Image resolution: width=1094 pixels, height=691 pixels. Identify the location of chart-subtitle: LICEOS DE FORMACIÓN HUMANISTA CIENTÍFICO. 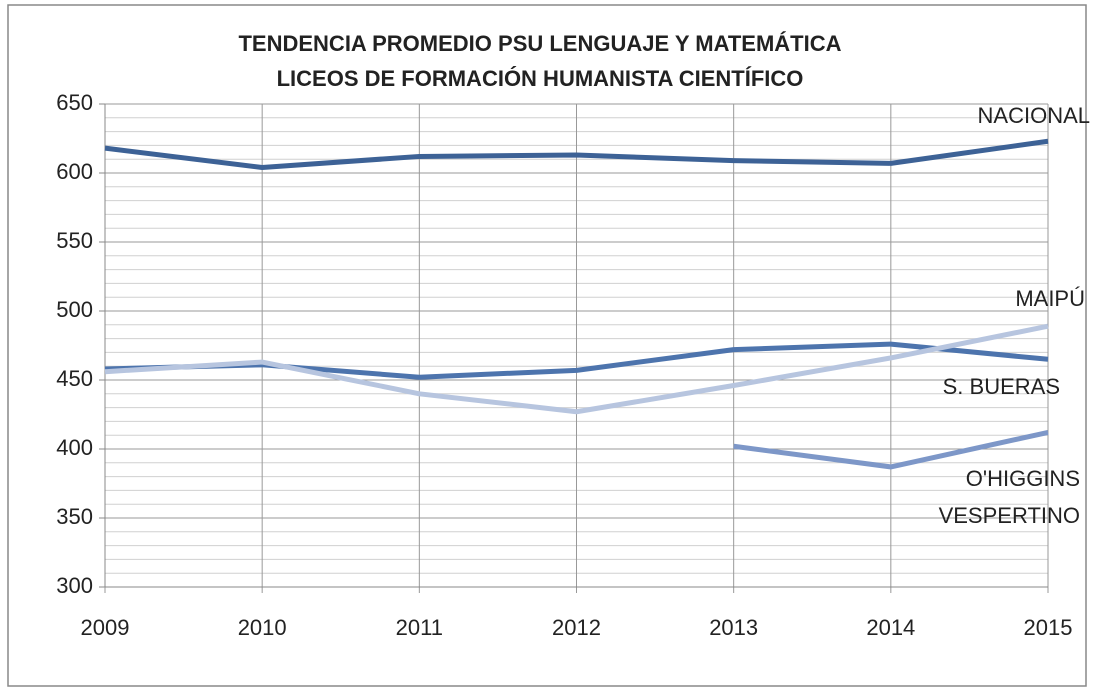
(540, 78).